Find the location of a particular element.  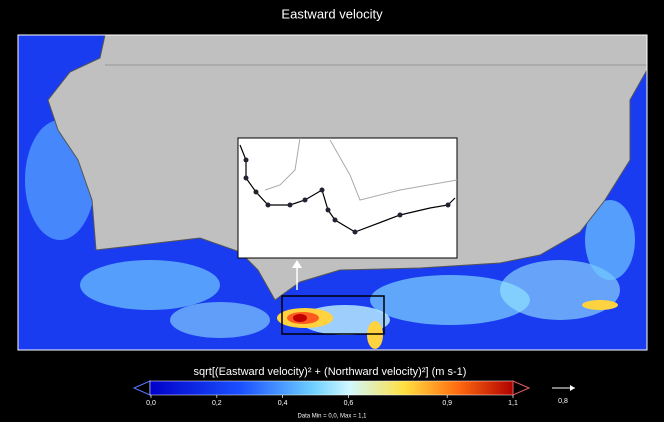

reference-arrow-head is located at coordinates (572, 388).